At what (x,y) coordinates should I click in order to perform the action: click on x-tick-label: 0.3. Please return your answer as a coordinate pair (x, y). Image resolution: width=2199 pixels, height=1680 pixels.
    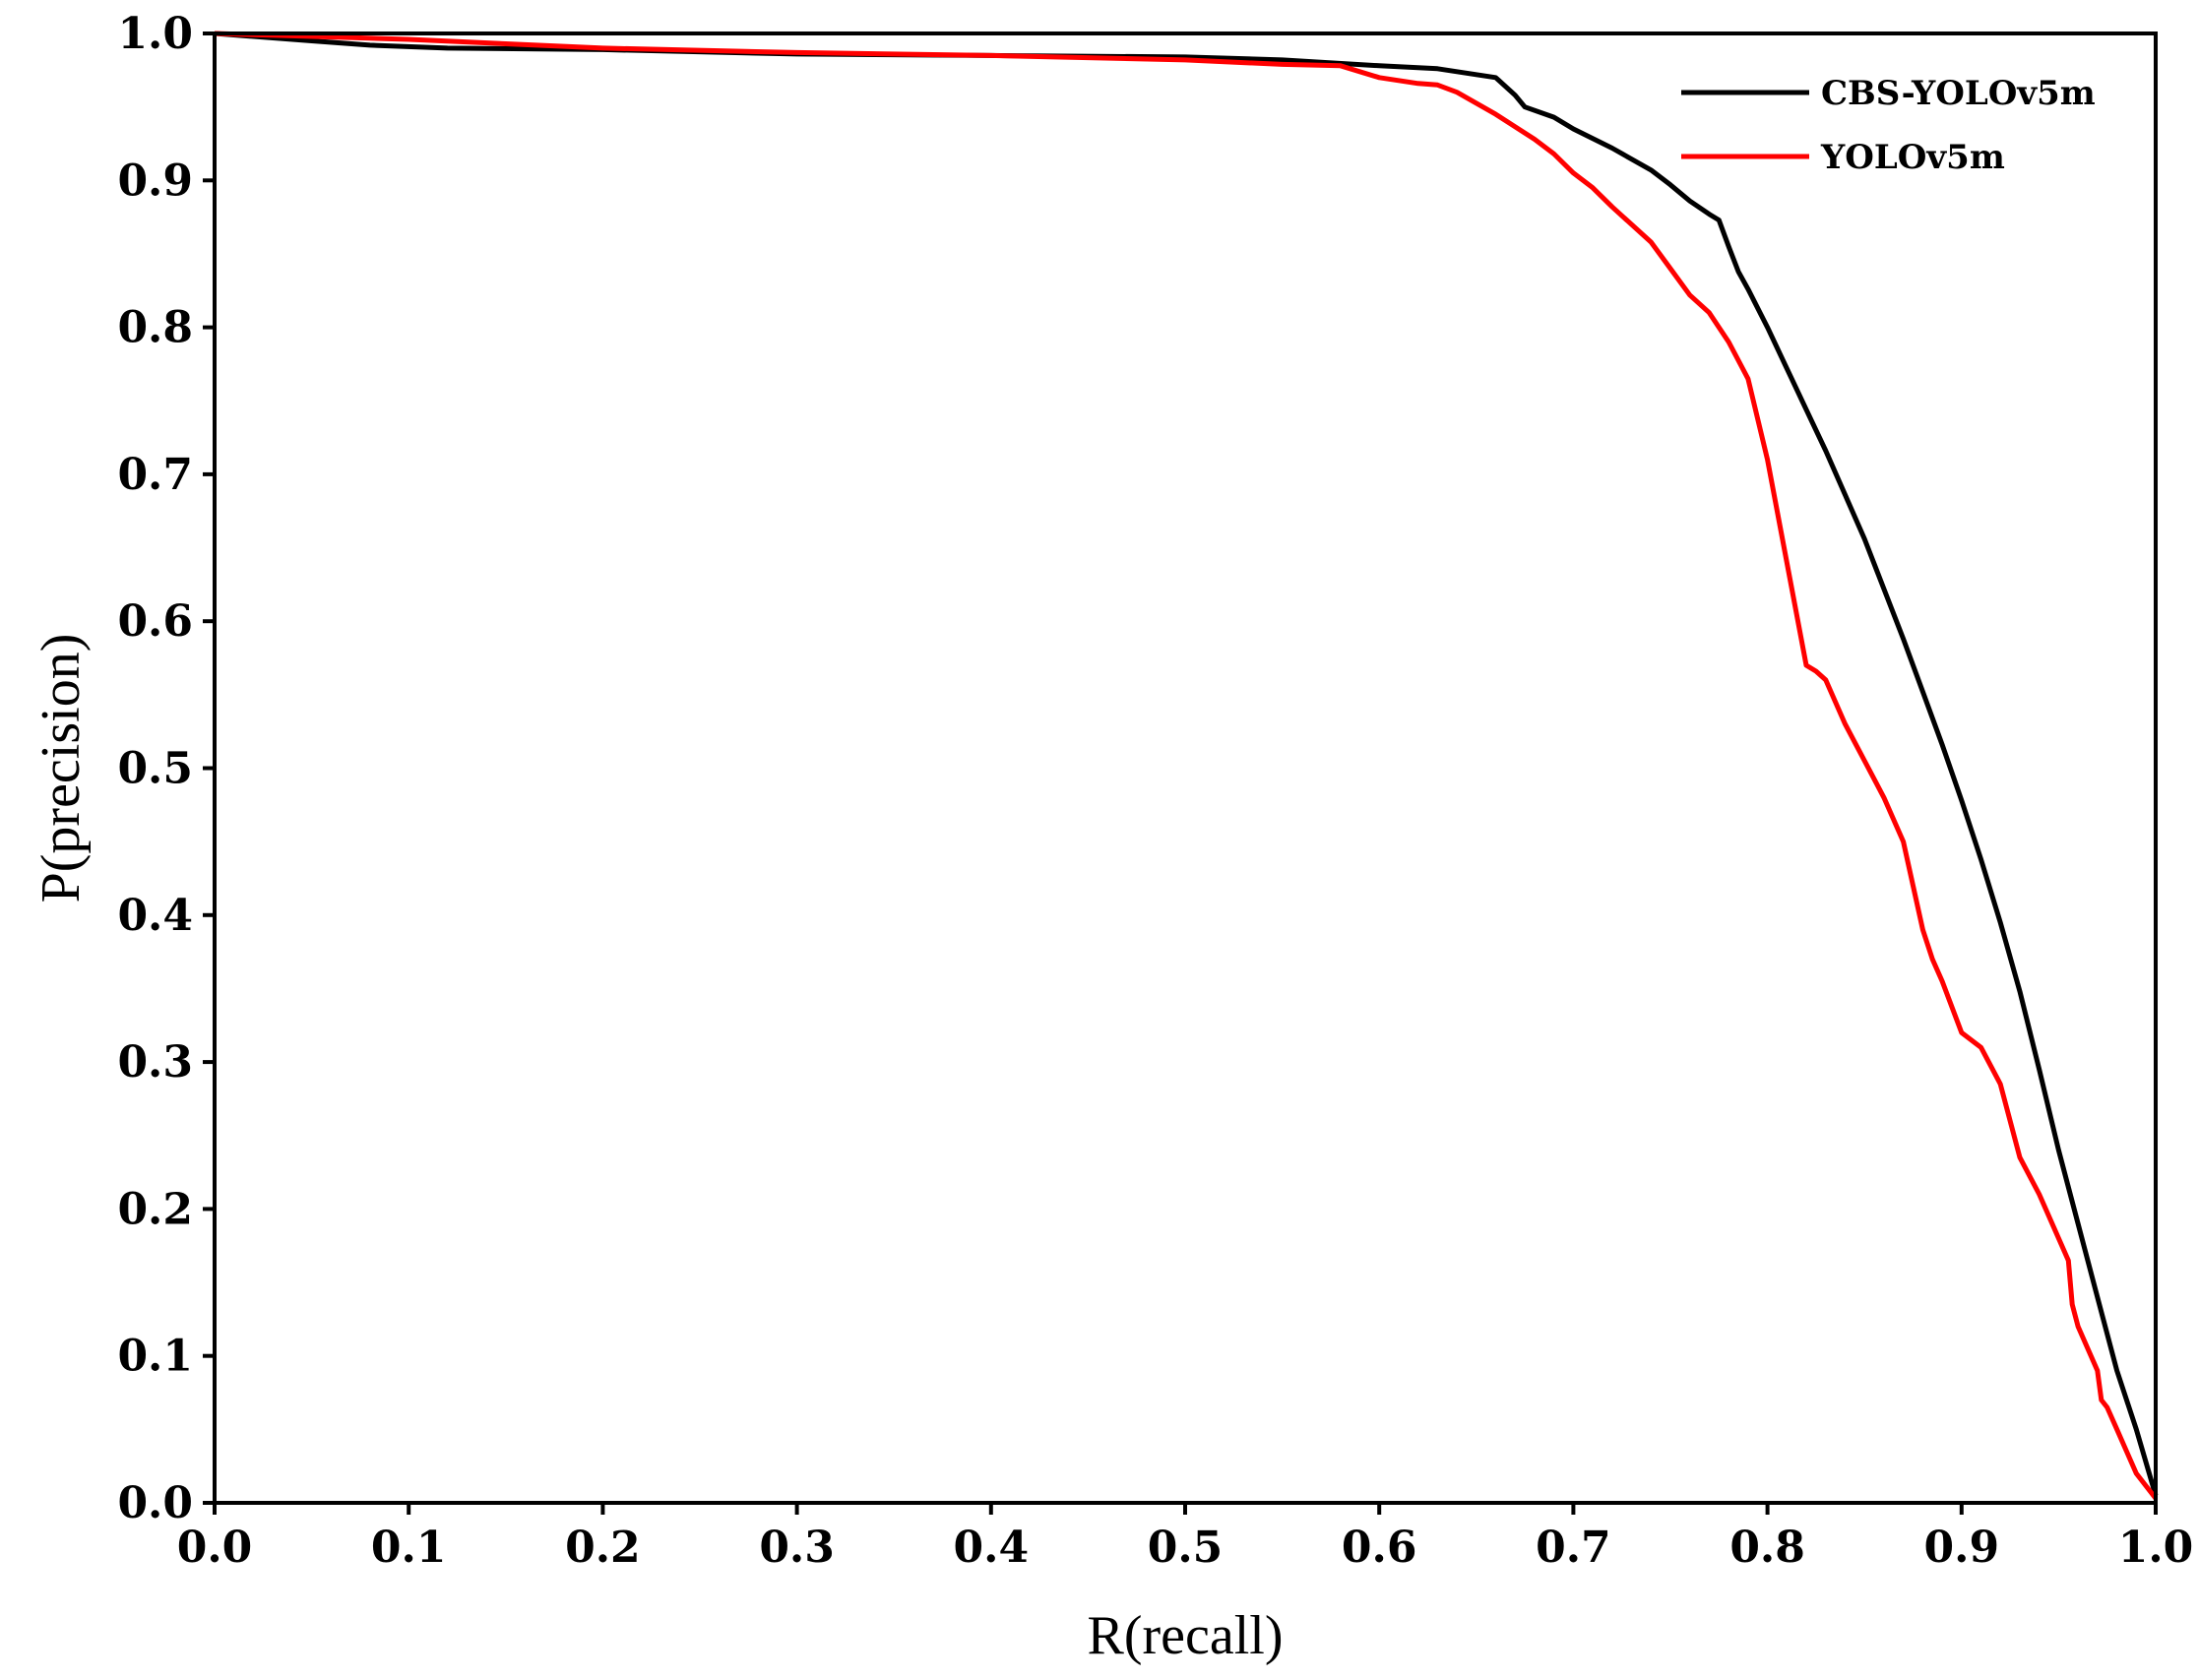
    Looking at the image, I should click on (797, 1548).